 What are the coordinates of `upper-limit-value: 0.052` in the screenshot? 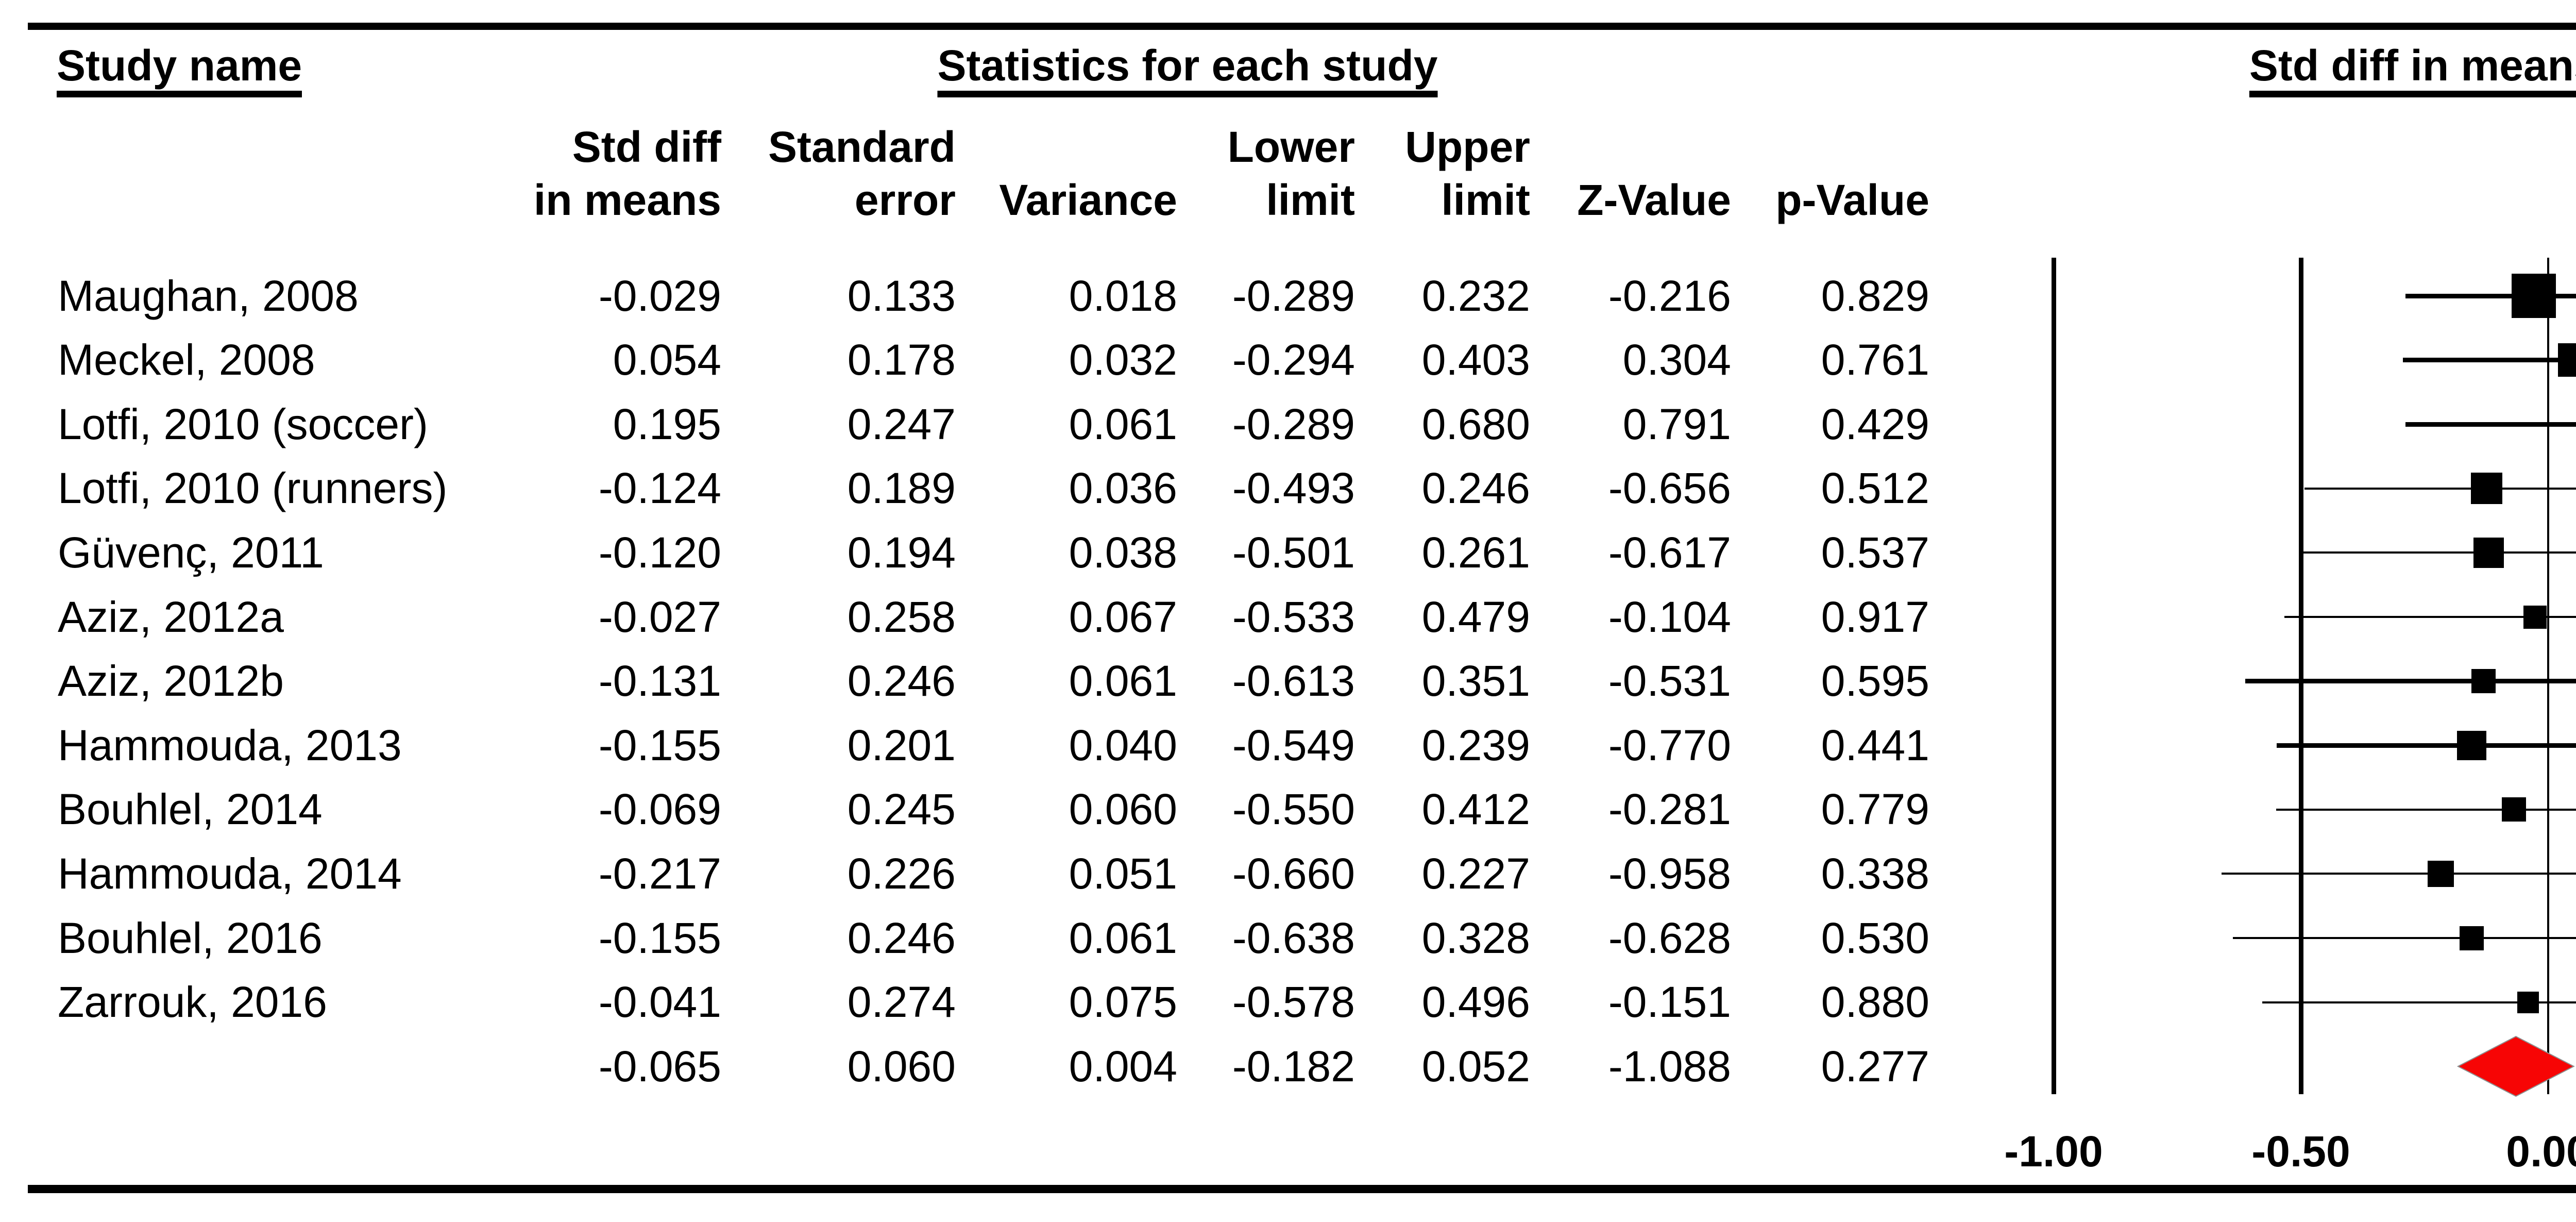 It's located at (1475, 1066).